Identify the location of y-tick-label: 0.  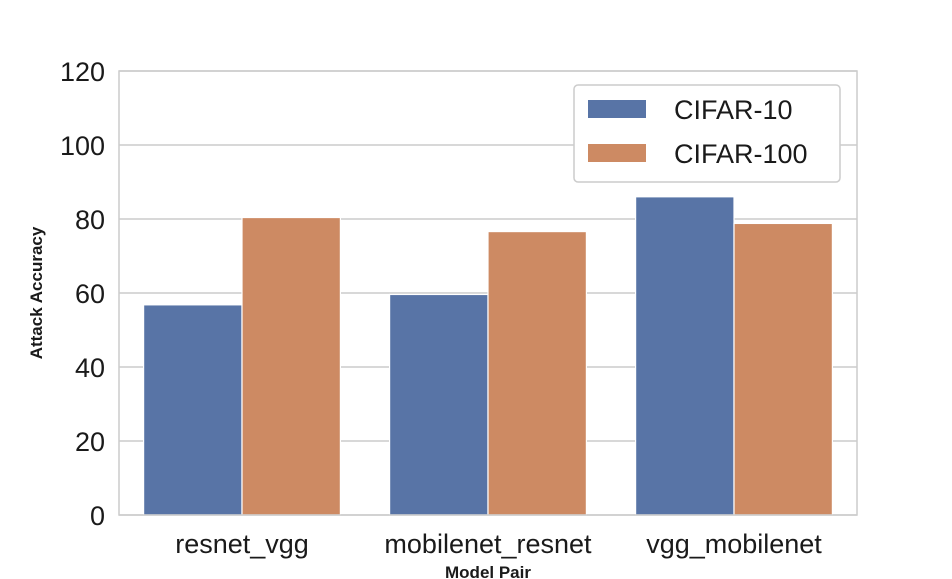
(97, 516).